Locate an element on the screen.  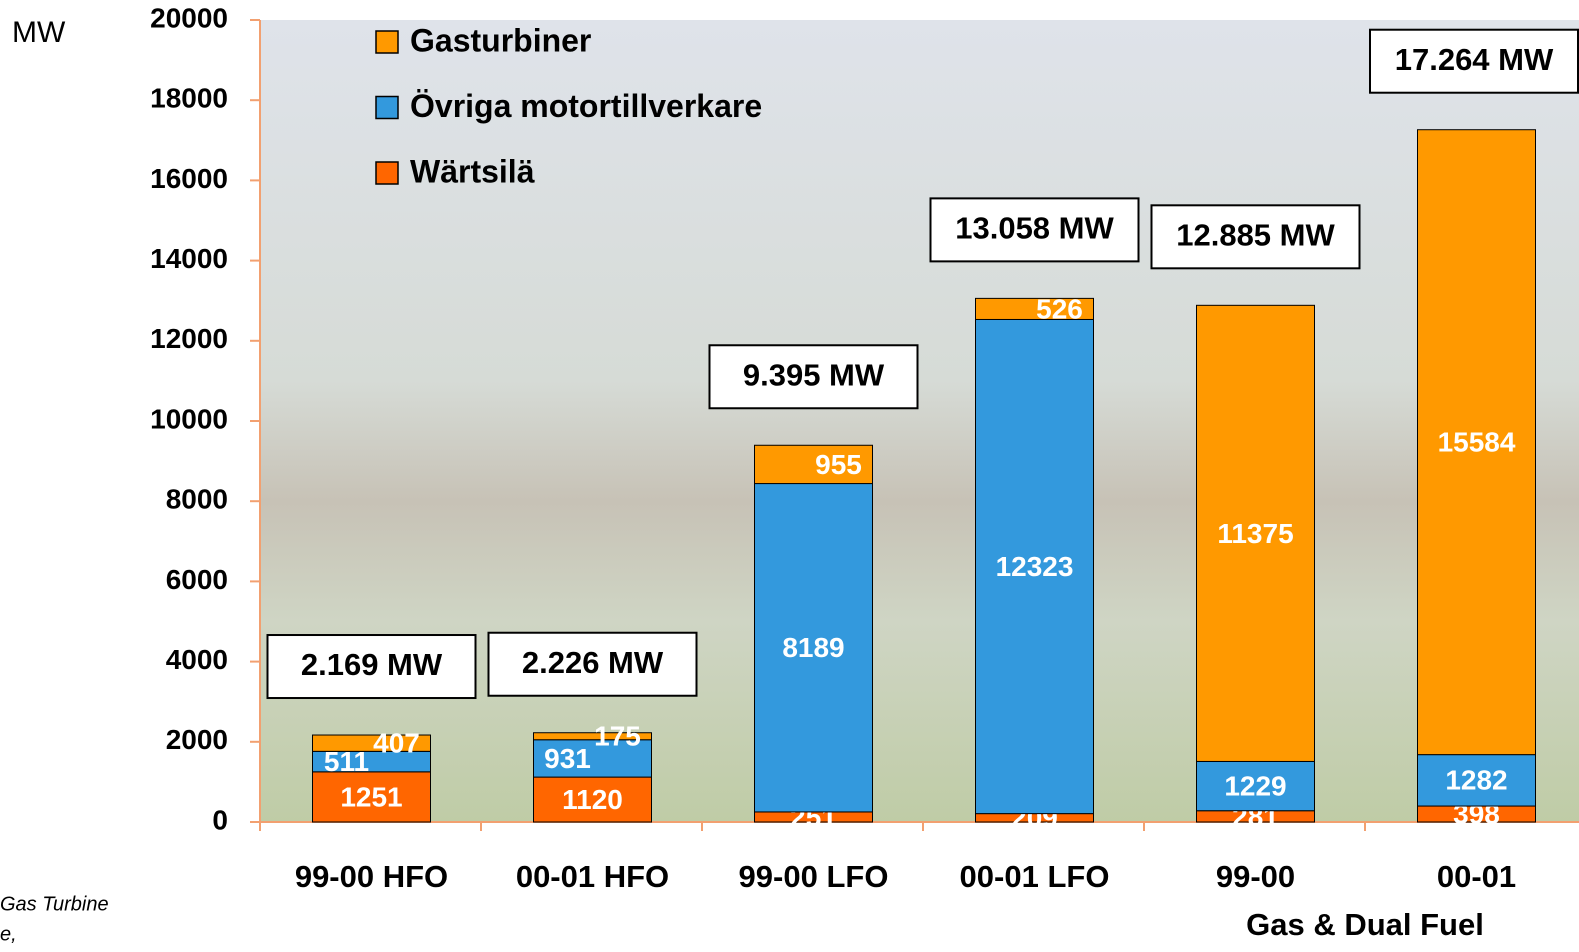
x-tick-label: 99-00 LFO is located at coordinates (814, 876).